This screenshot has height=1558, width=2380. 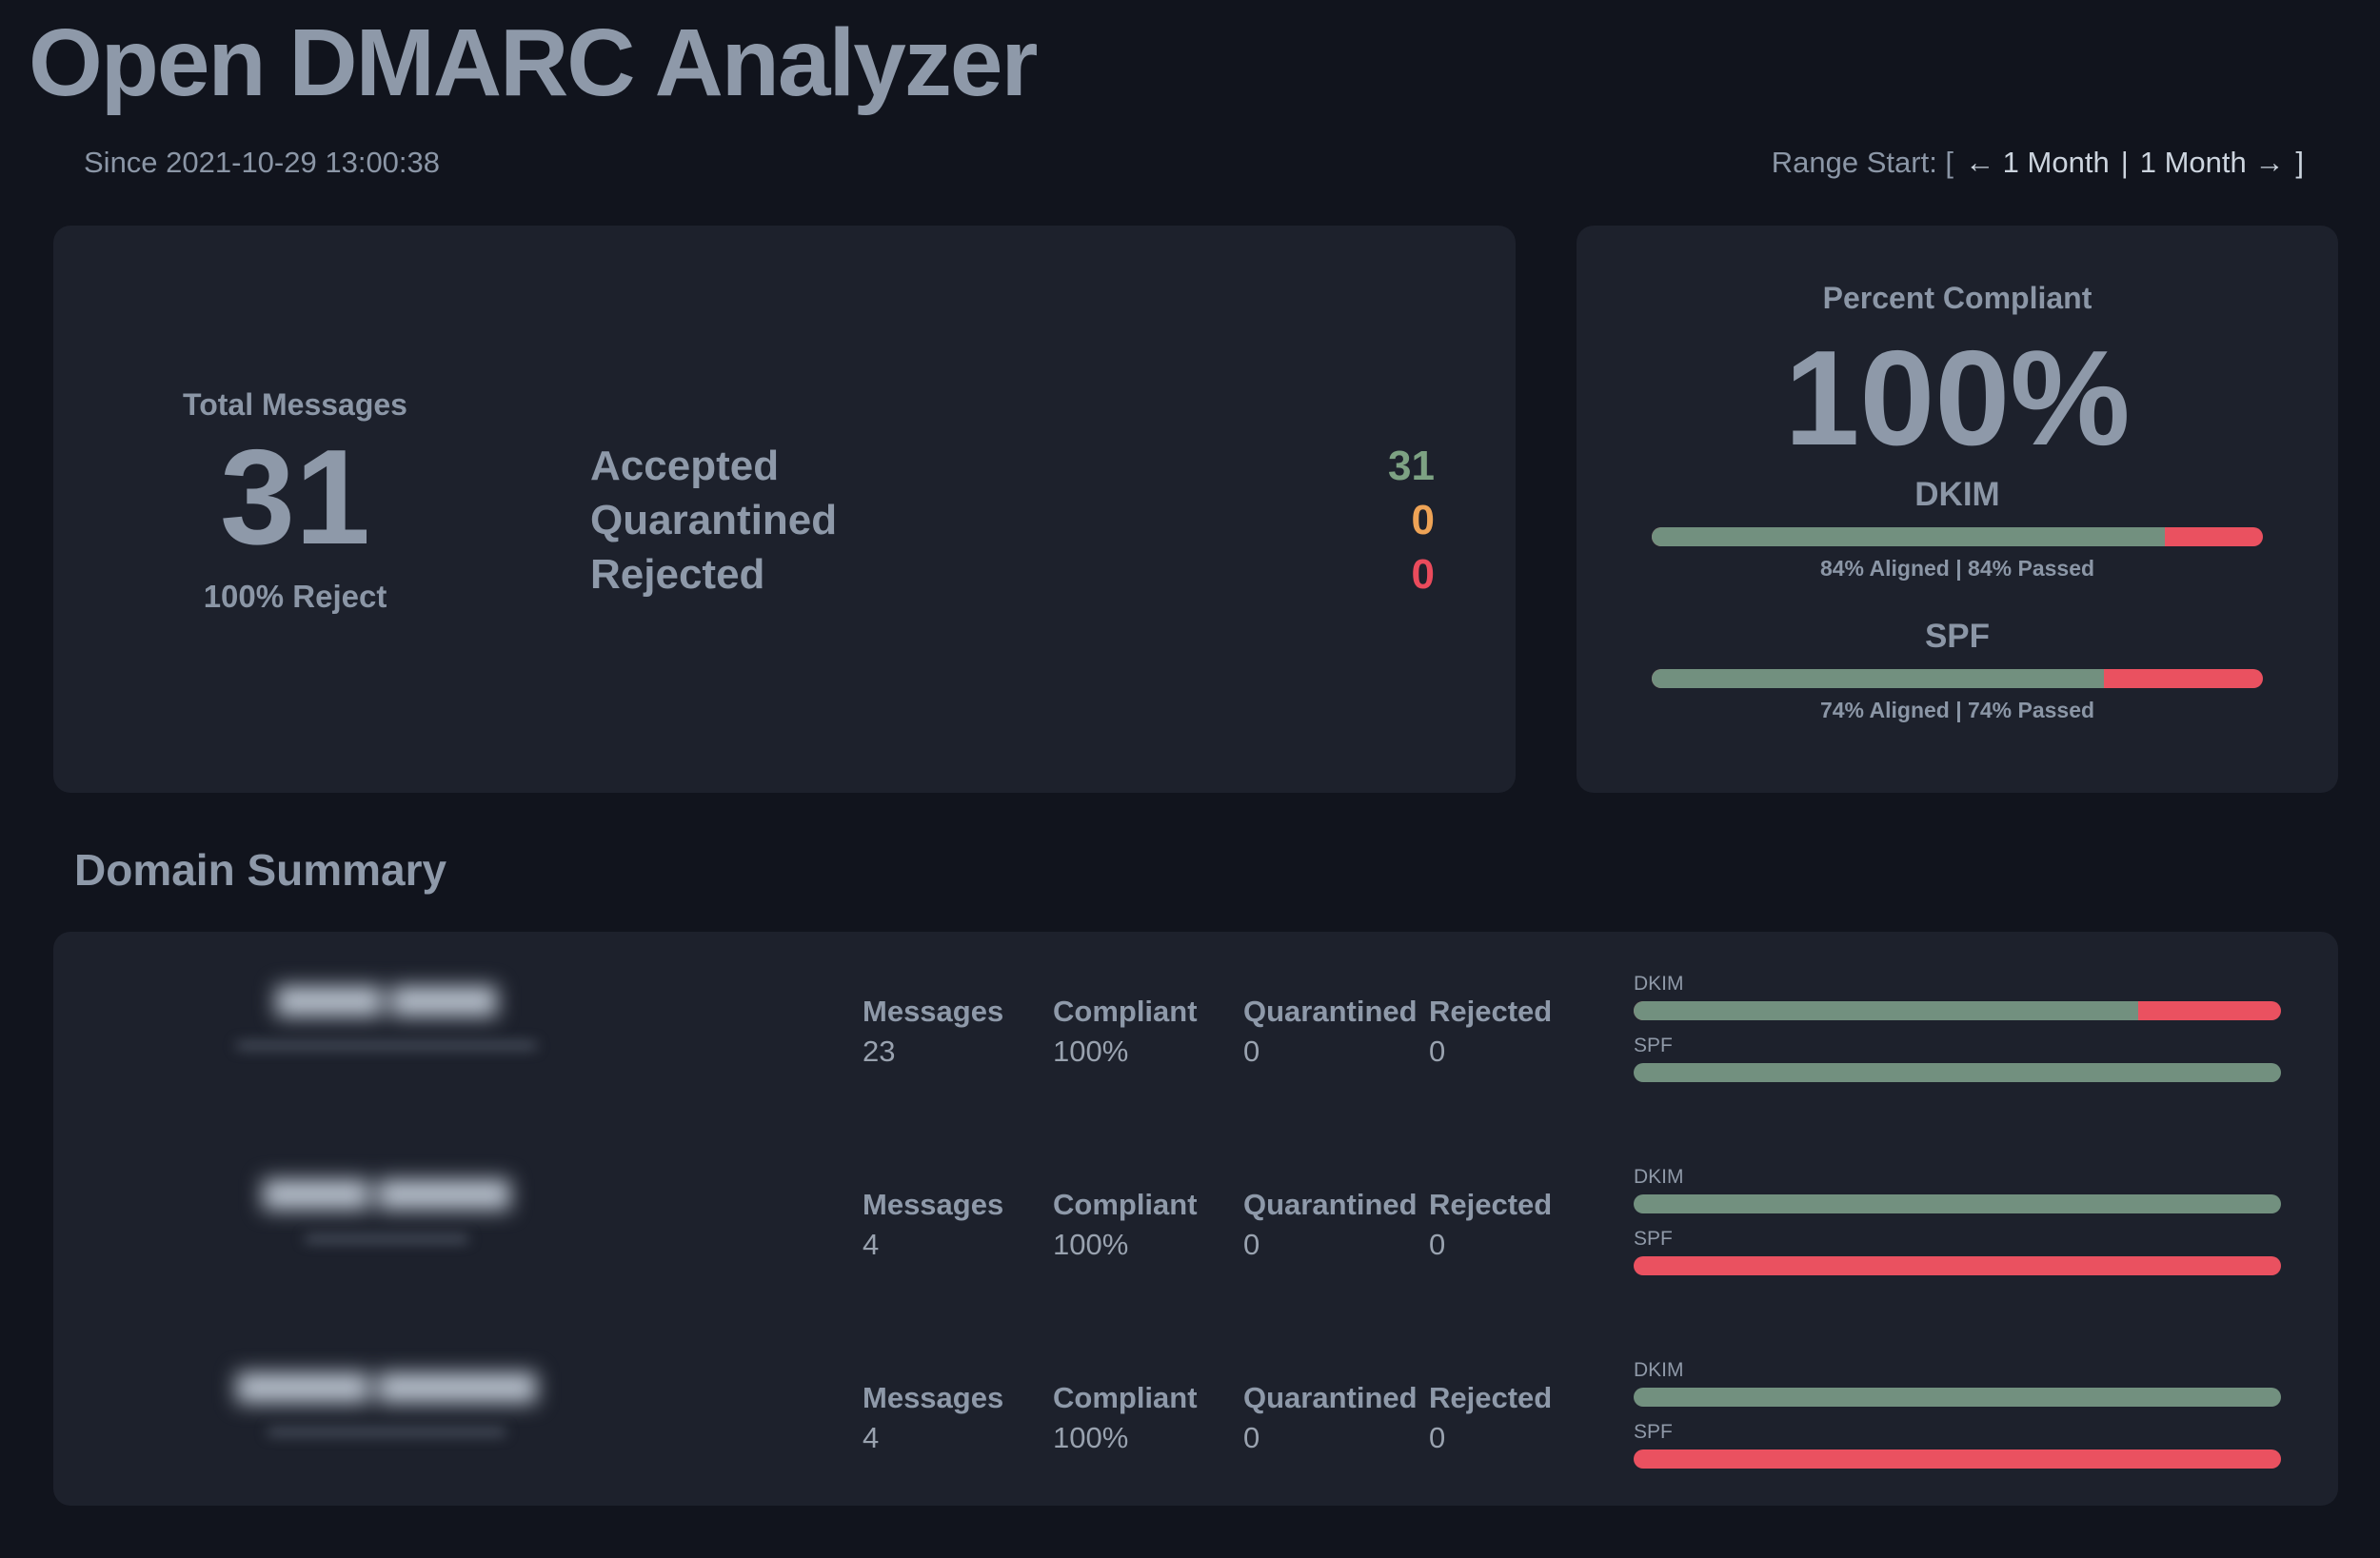 I want to click on total-messages-value: 31, so click(x=295, y=497).